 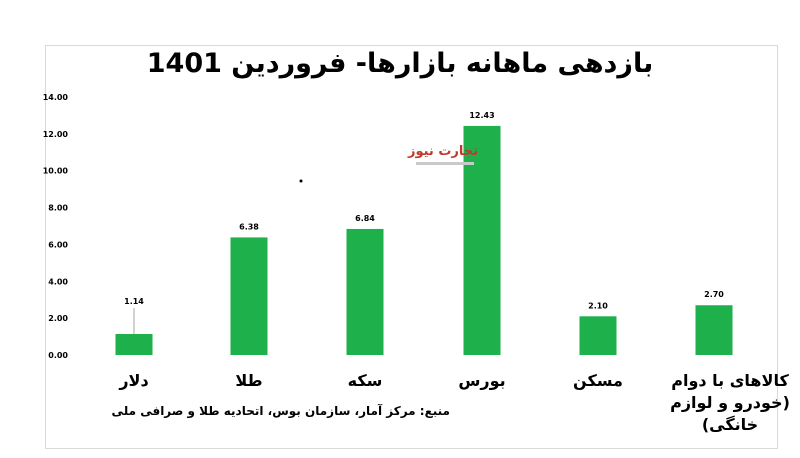 I want to click on y-tick-label: 14.00, so click(x=56, y=97).